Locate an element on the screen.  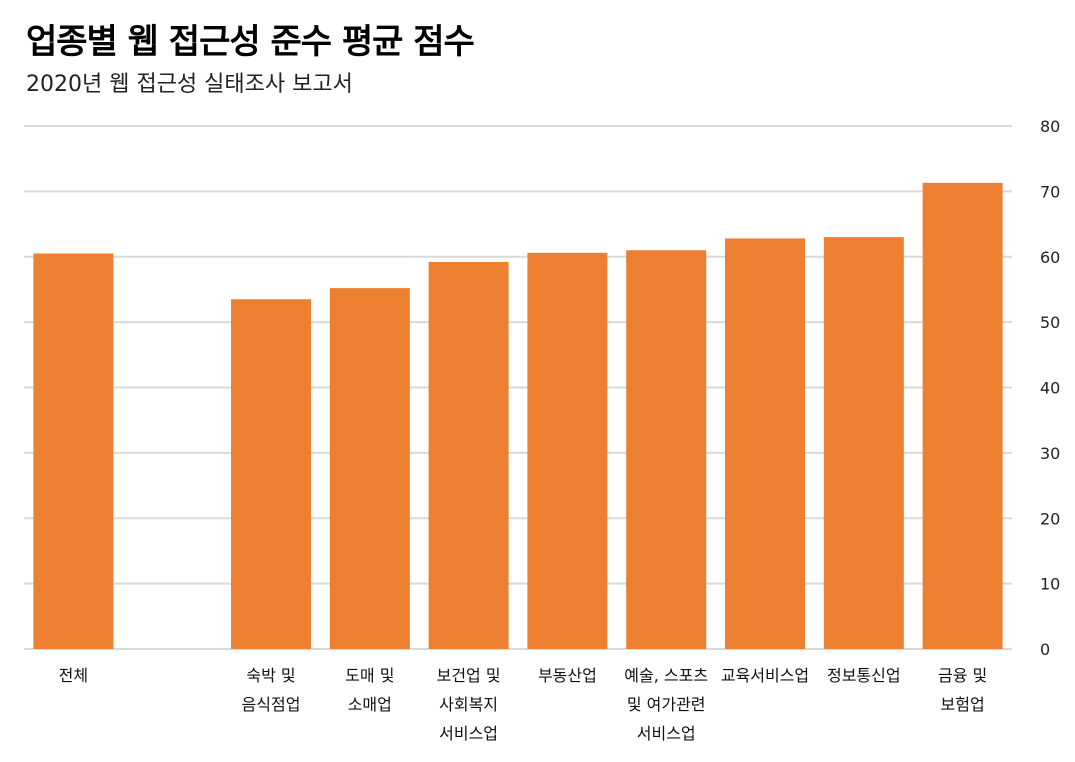
chart-subtitle: 2020년 웹 접근성 실태조사 보고서 is located at coordinates (189, 84).